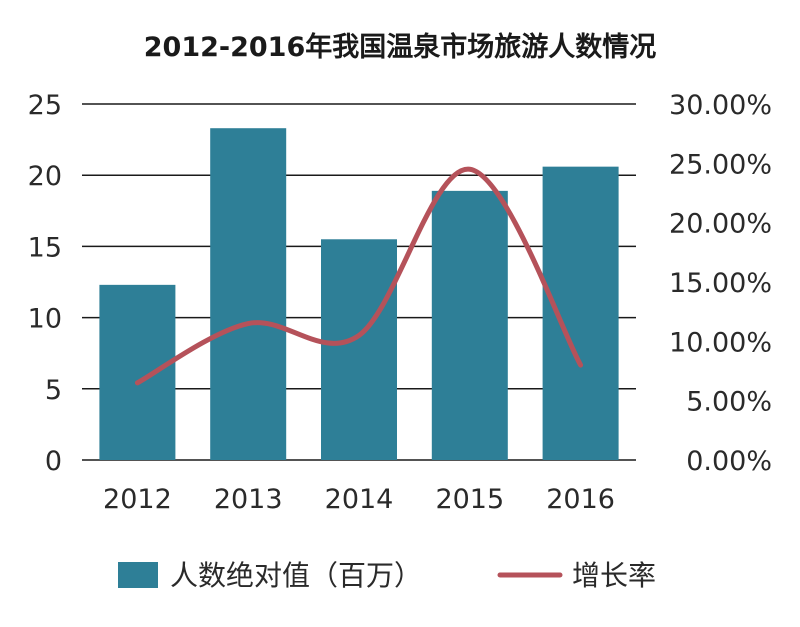  Describe the element at coordinates (45, 105) in the screenshot. I see `left-tick-label: 25` at that location.